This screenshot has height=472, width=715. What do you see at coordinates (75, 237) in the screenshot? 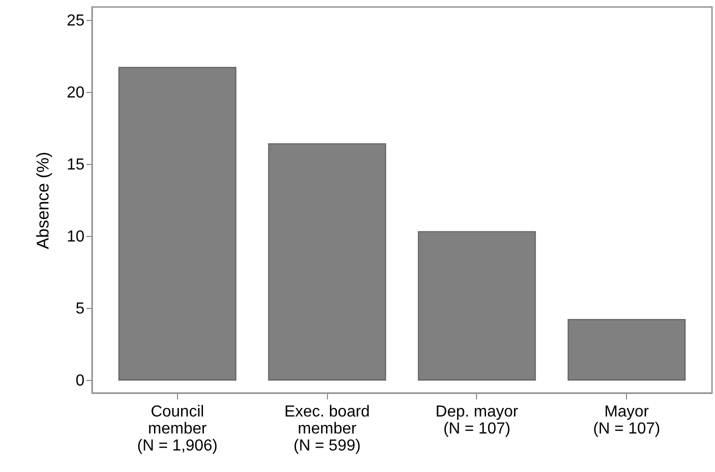
I see `y-tick-label: 10` at bounding box center [75, 237].